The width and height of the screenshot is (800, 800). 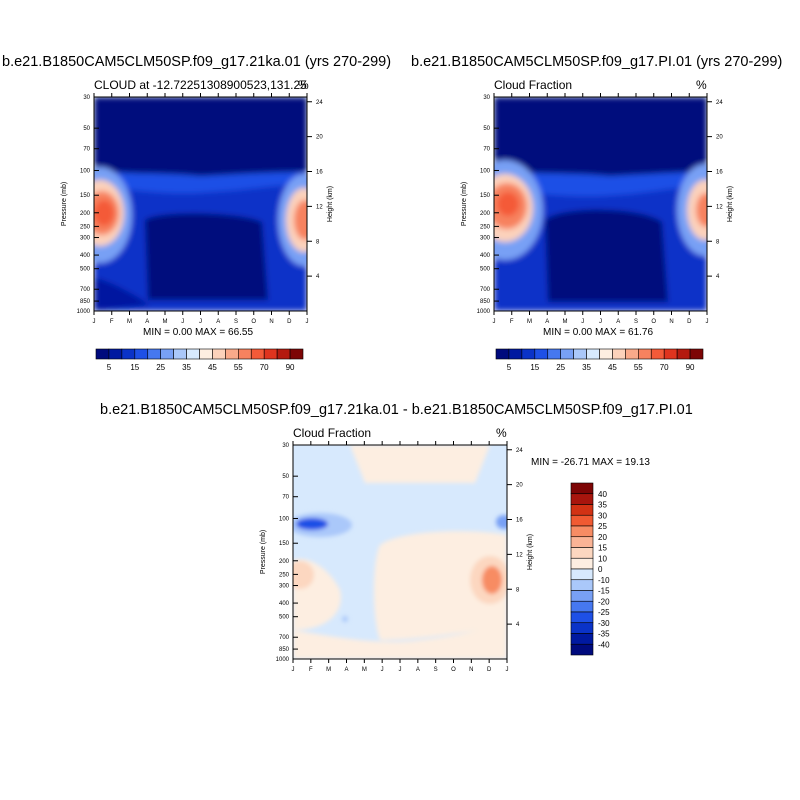 What do you see at coordinates (284, 562) in the screenshot?
I see `panel-c-ytick-label: 200` at bounding box center [284, 562].